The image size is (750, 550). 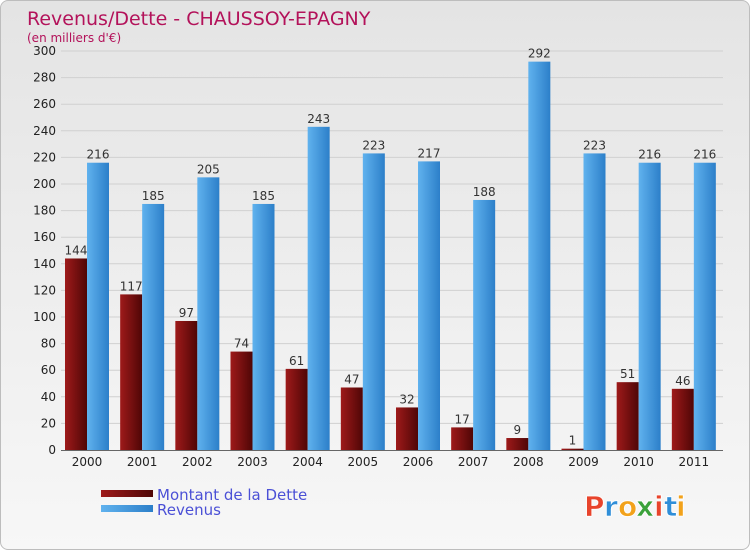 What do you see at coordinates (473, 462) in the screenshot?
I see `x-tick-label: 2007` at bounding box center [473, 462].